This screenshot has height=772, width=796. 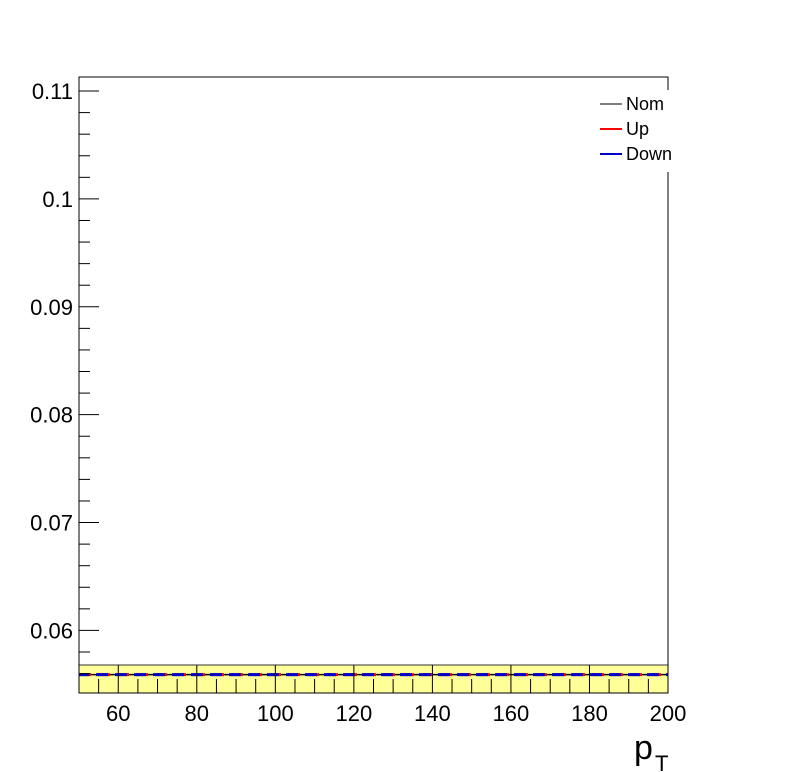 I want to click on x-tick-label: 60, so click(x=118, y=713).